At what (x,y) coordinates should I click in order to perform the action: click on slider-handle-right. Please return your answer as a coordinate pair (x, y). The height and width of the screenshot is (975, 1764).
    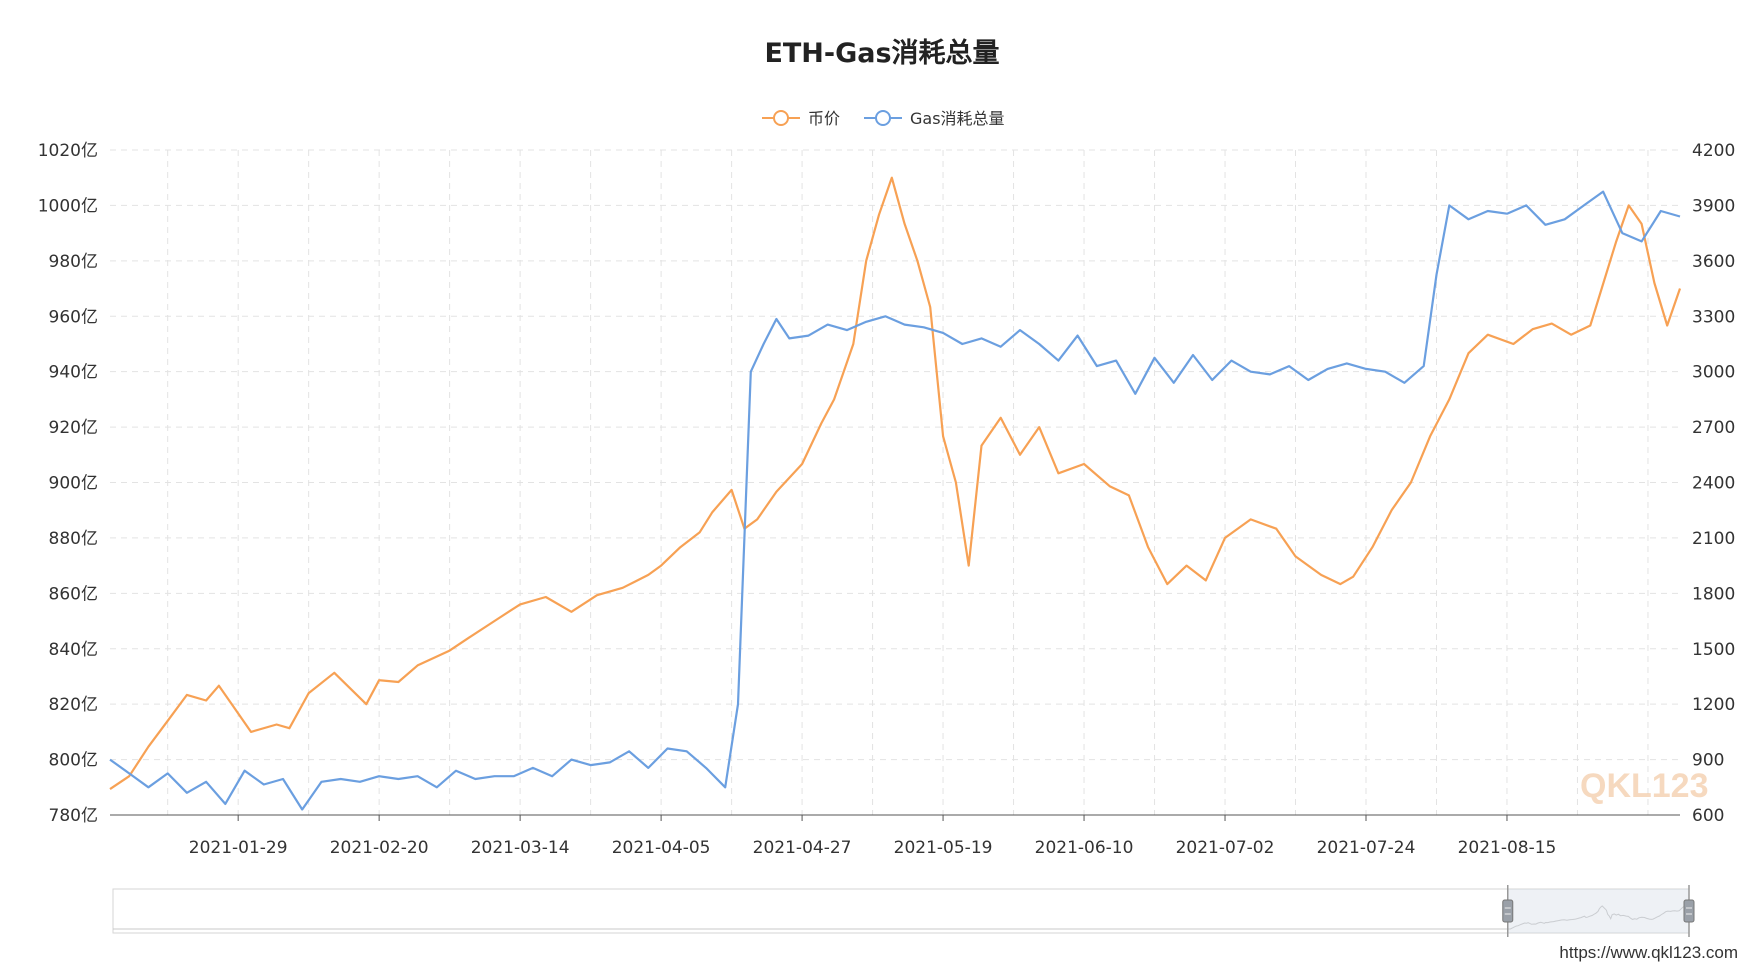
    Looking at the image, I should click on (1689, 911).